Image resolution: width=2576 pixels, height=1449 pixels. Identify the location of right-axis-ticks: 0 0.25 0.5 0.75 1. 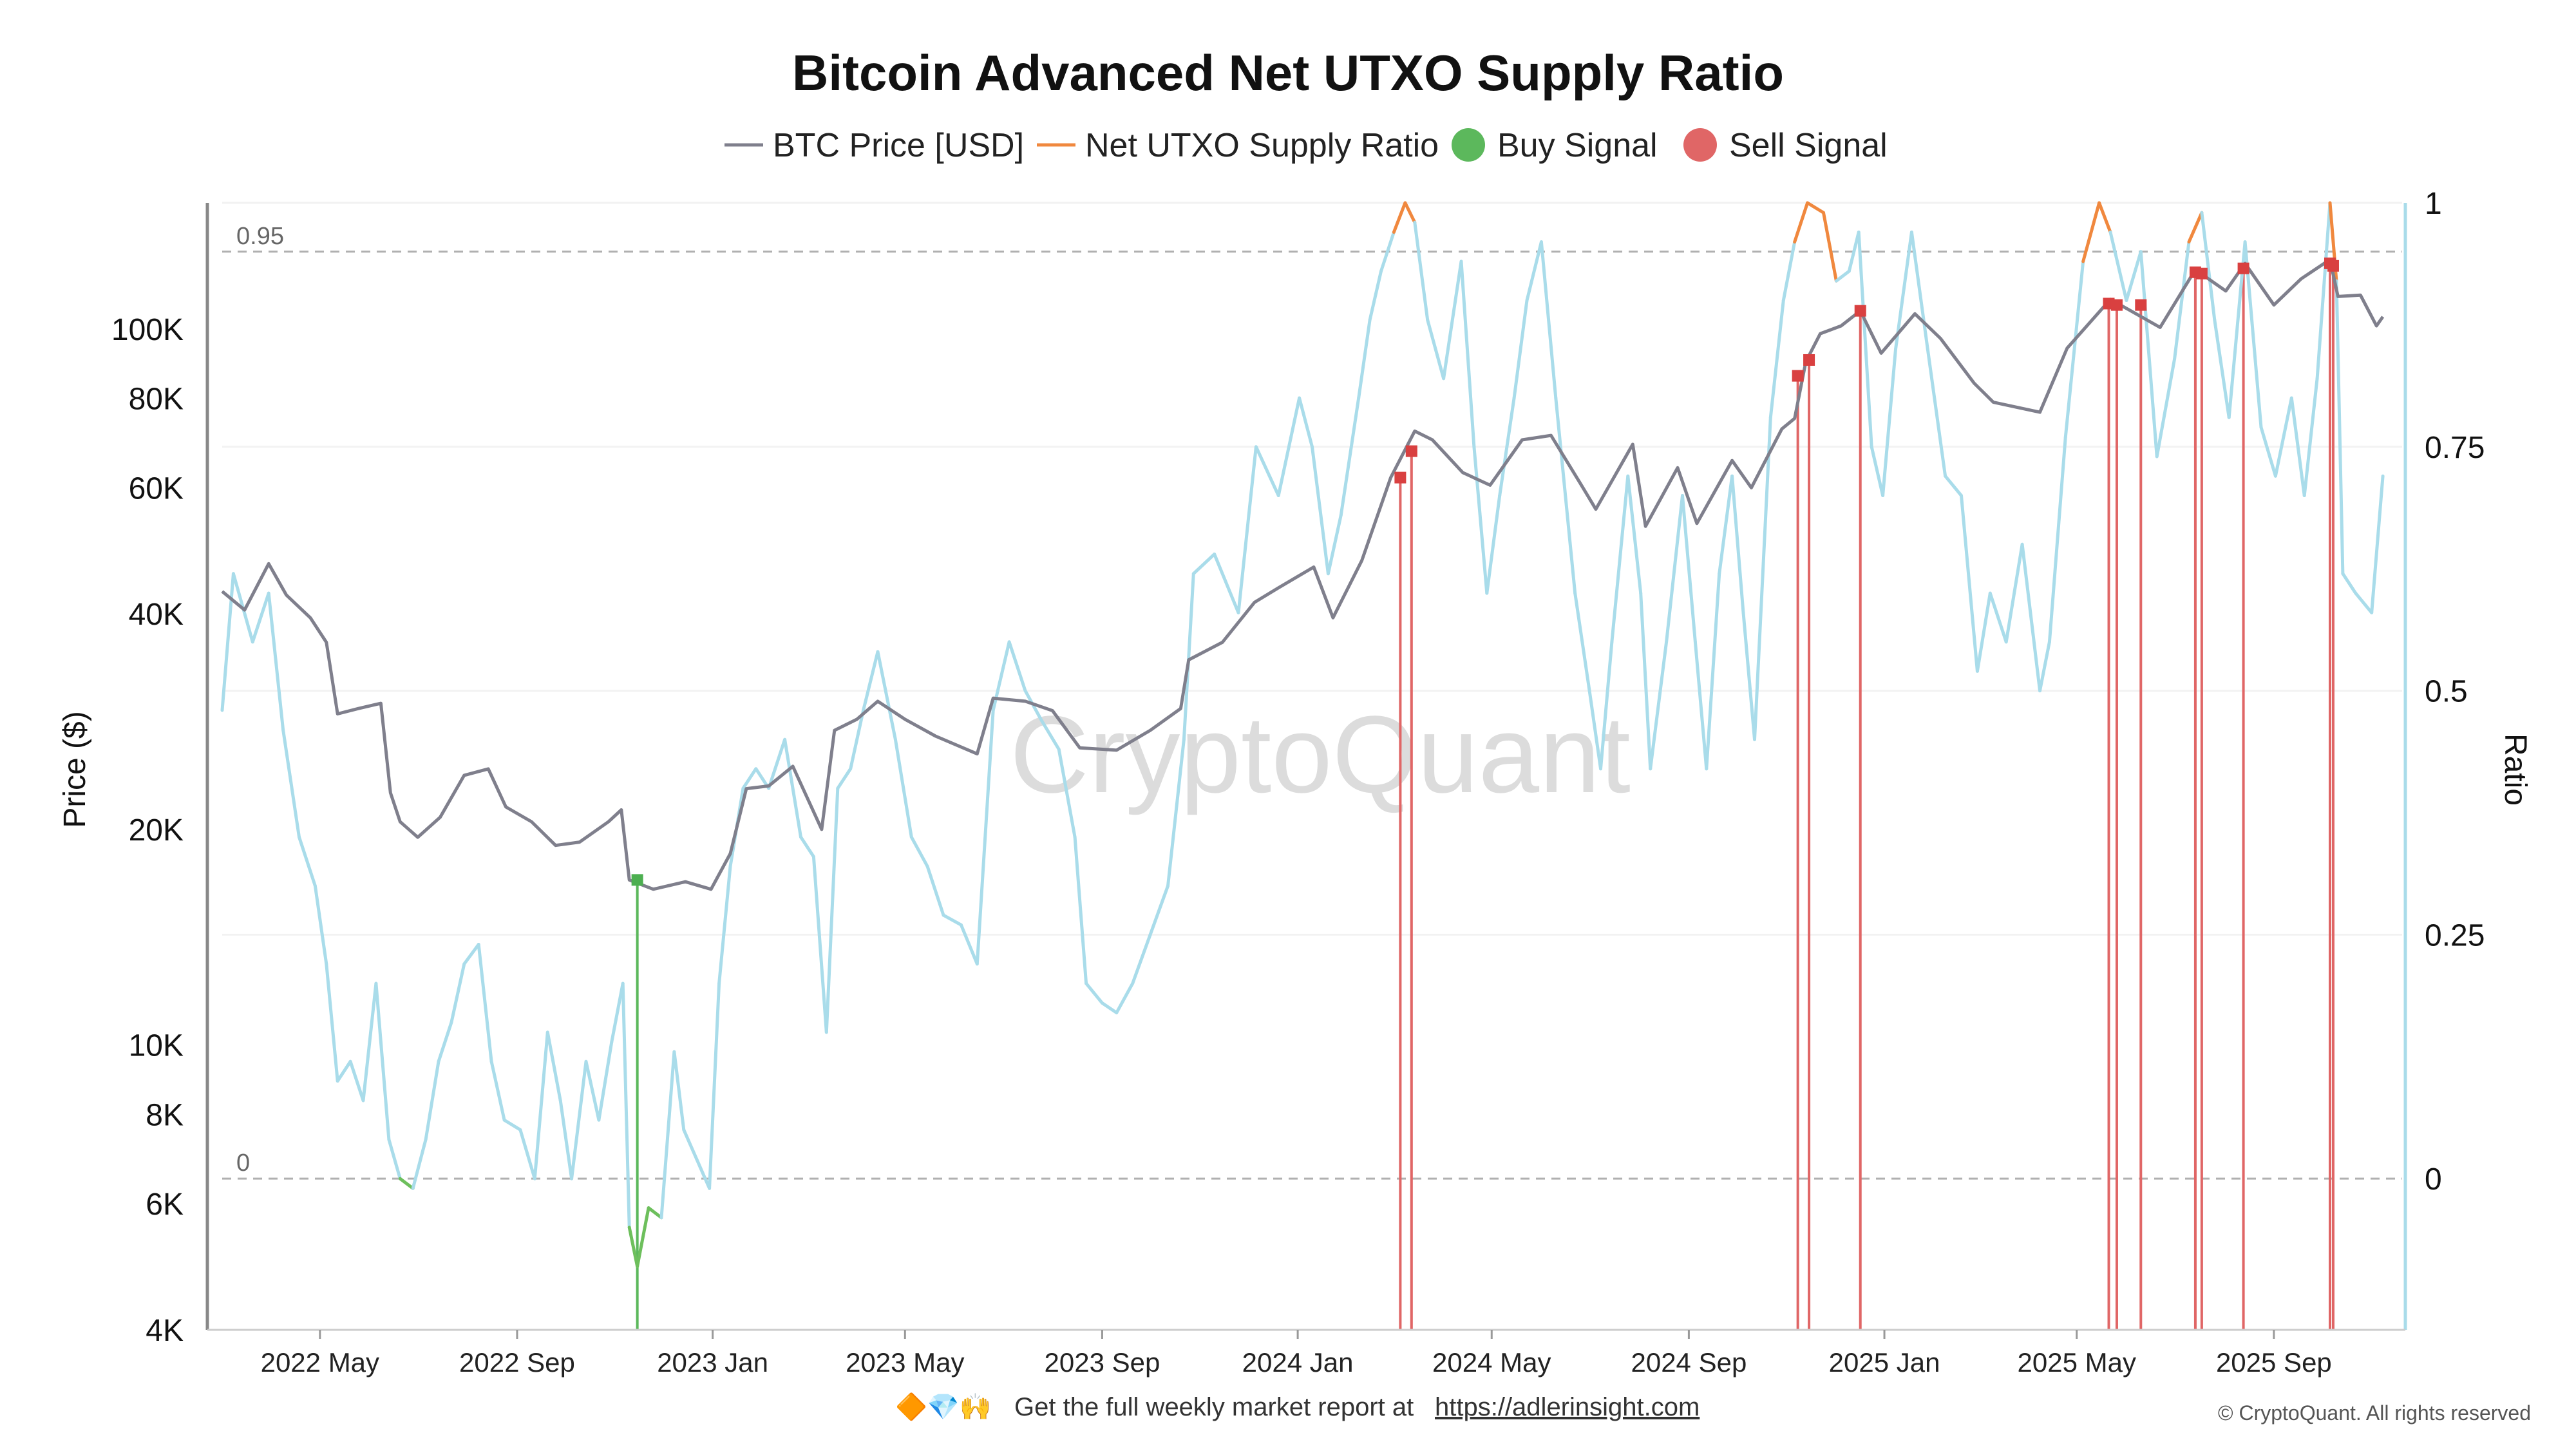
(2455, 692).